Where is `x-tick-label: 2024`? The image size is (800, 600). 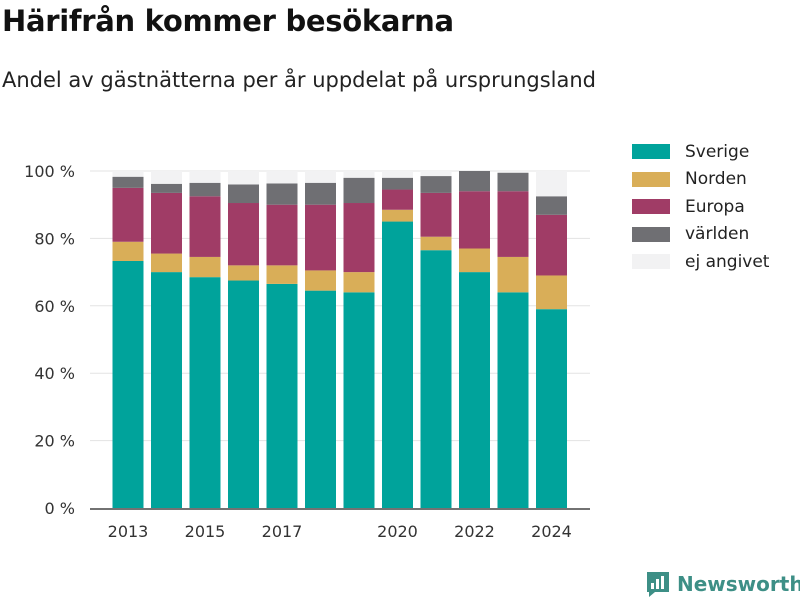 x-tick-label: 2024 is located at coordinates (551, 531).